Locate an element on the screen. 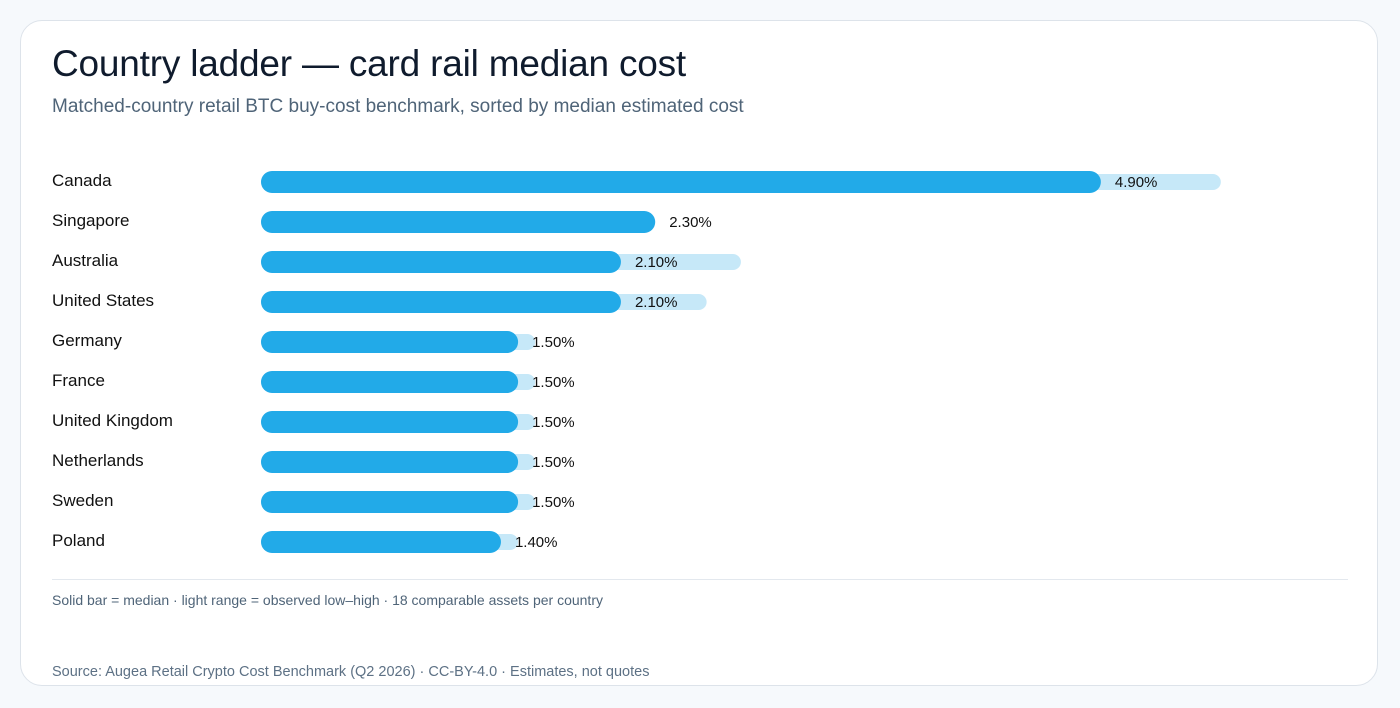 Image resolution: width=1400 pixels, height=708 pixels. value-label: 2.30% is located at coordinates (690, 222).